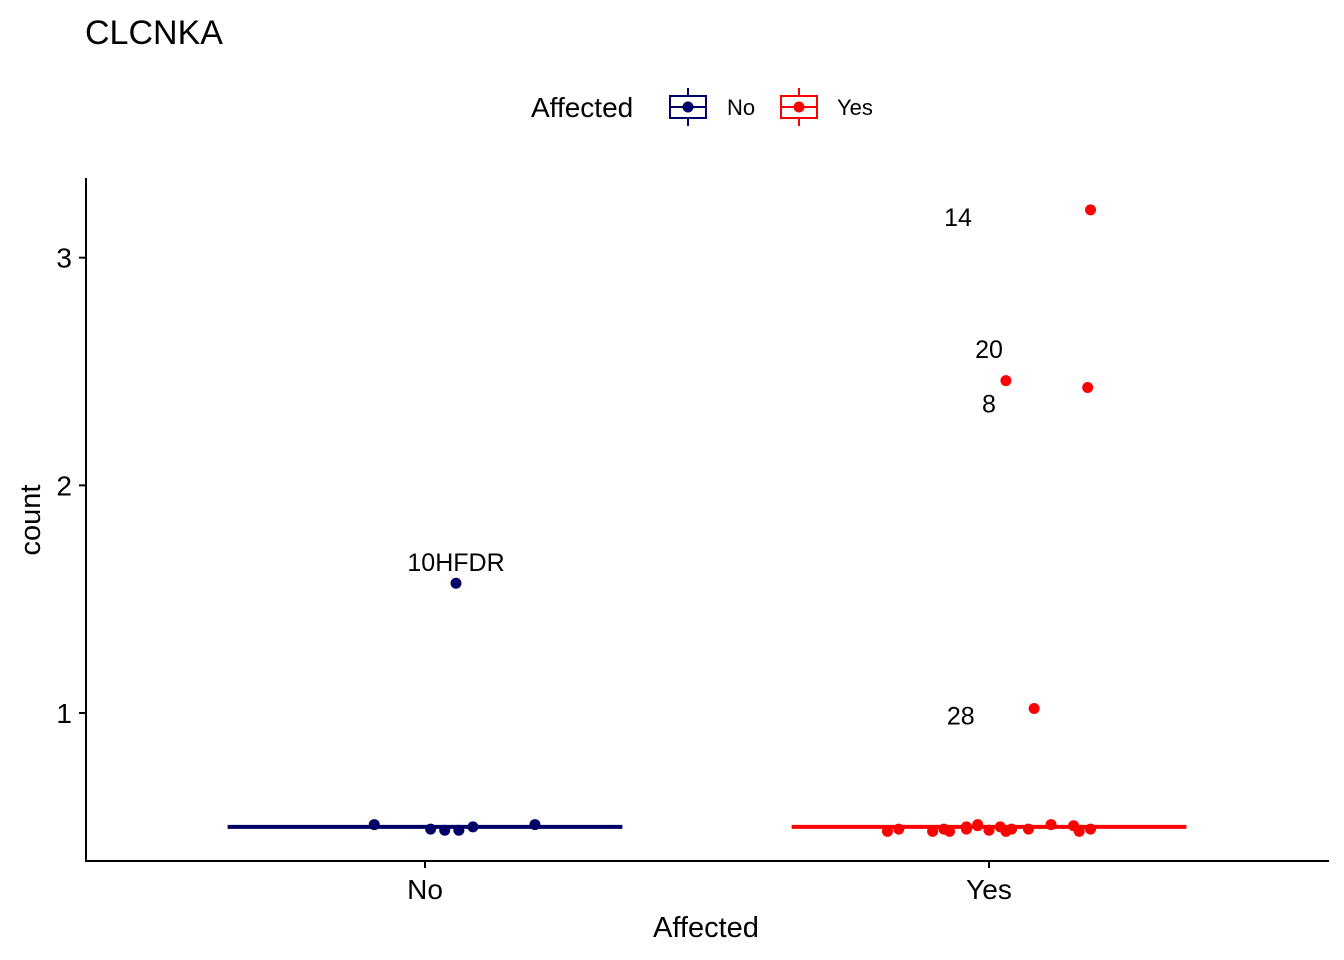 The image size is (1344, 960). What do you see at coordinates (989, 889) in the screenshot?
I see `x-tick-label: Yes` at bounding box center [989, 889].